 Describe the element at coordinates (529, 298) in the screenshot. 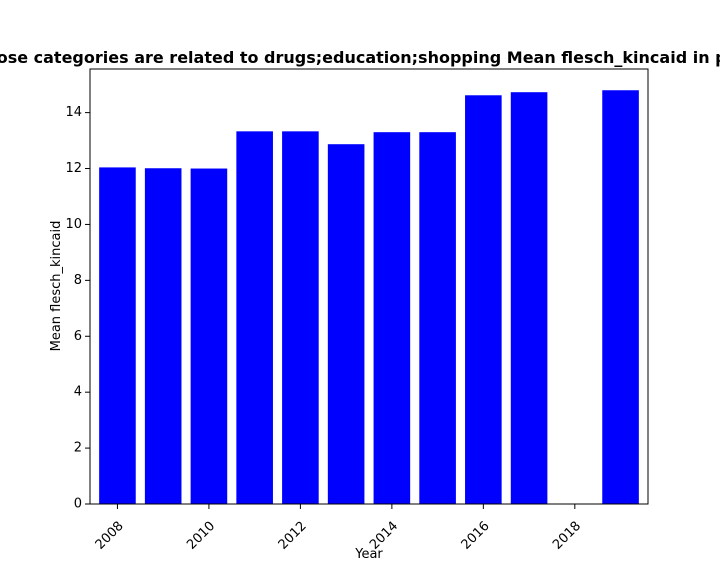

I see `bar-2017` at that location.